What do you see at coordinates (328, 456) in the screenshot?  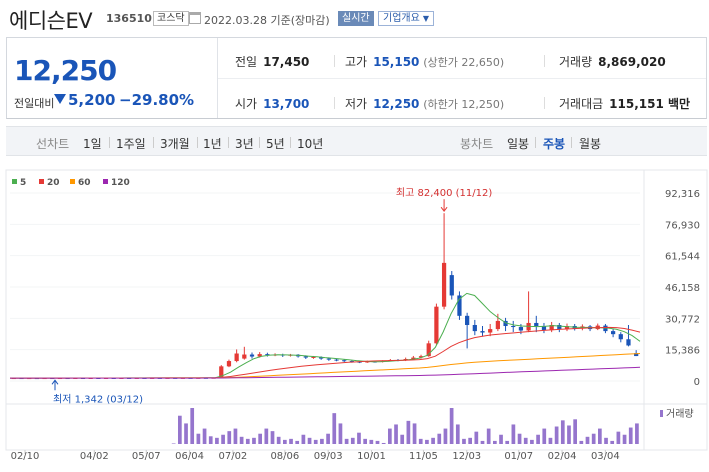 I see `x-tick-label: 09/03` at bounding box center [328, 456].